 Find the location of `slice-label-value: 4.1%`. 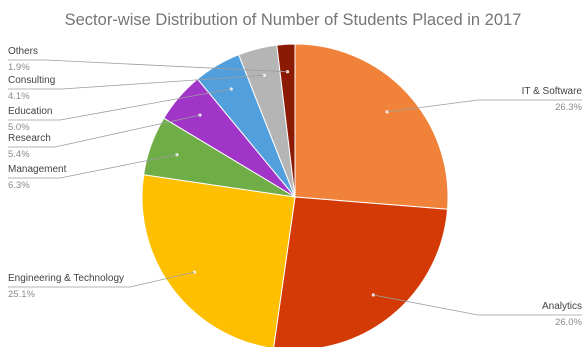

slice-label-value: 4.1% is located at coordinates (19, 96).